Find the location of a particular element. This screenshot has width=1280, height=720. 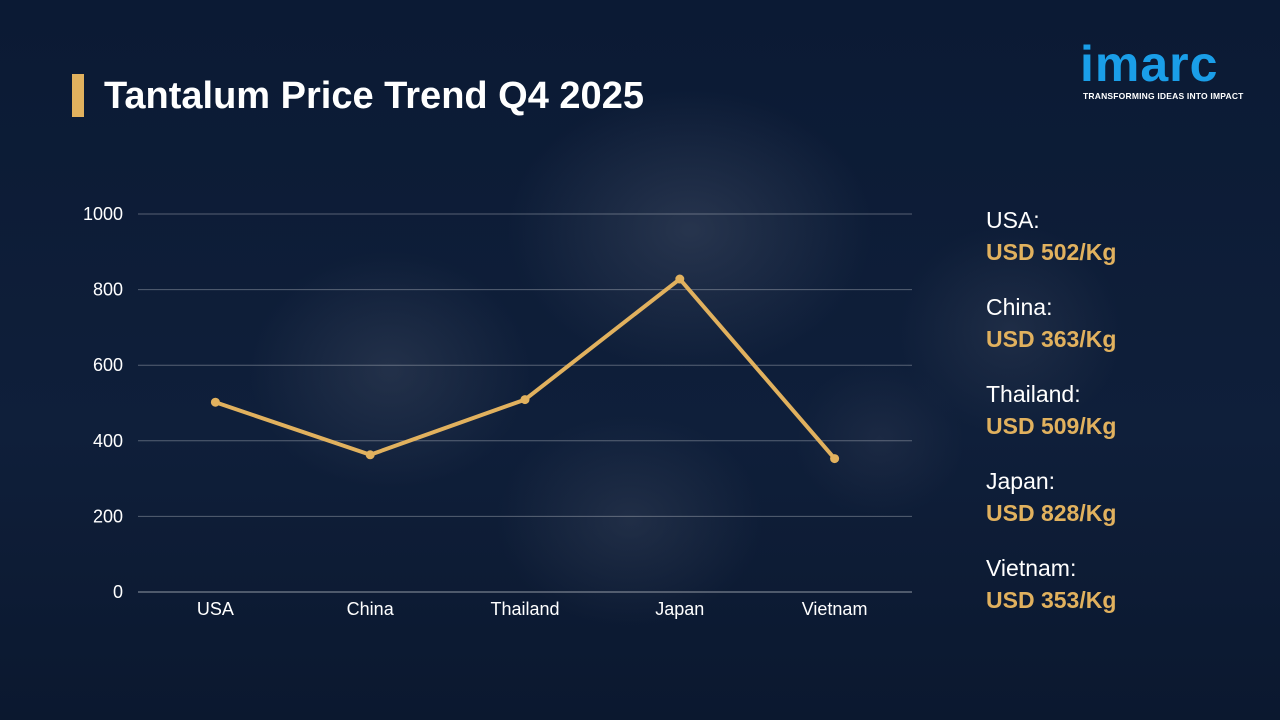

y-tick-label: 400 is located at coordinates (108, 441).